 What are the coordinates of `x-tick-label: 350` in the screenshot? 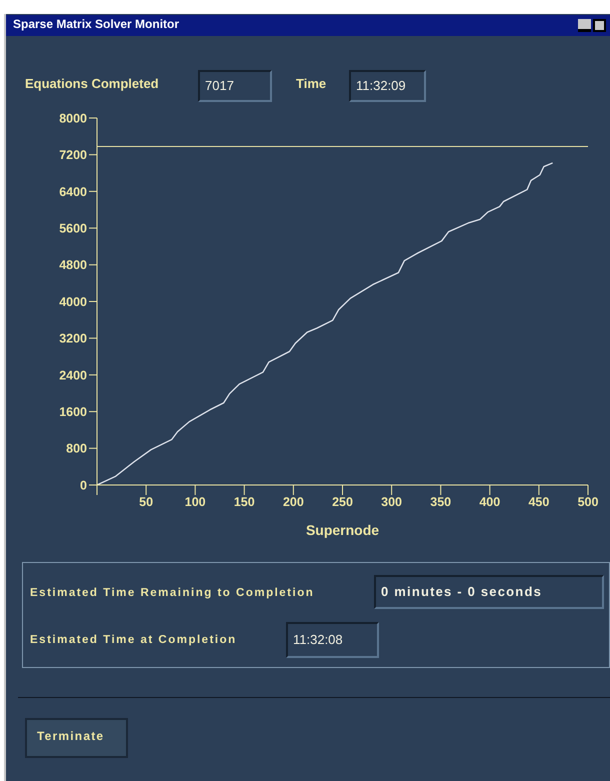 It's located at (441, 501).